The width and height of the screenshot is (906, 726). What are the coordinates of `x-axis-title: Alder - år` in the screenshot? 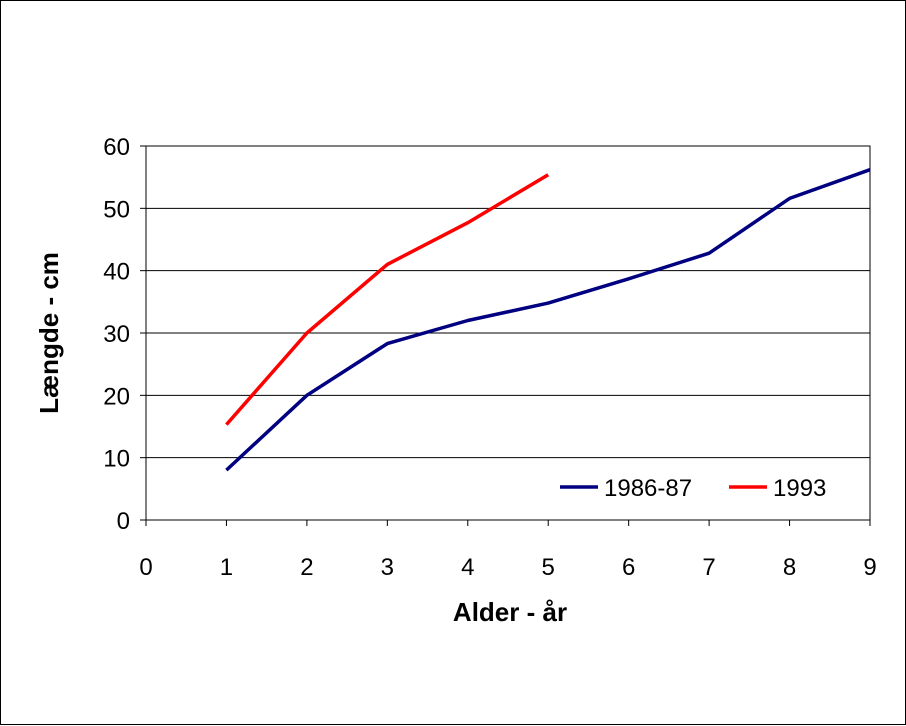 It's located at (510, 612).